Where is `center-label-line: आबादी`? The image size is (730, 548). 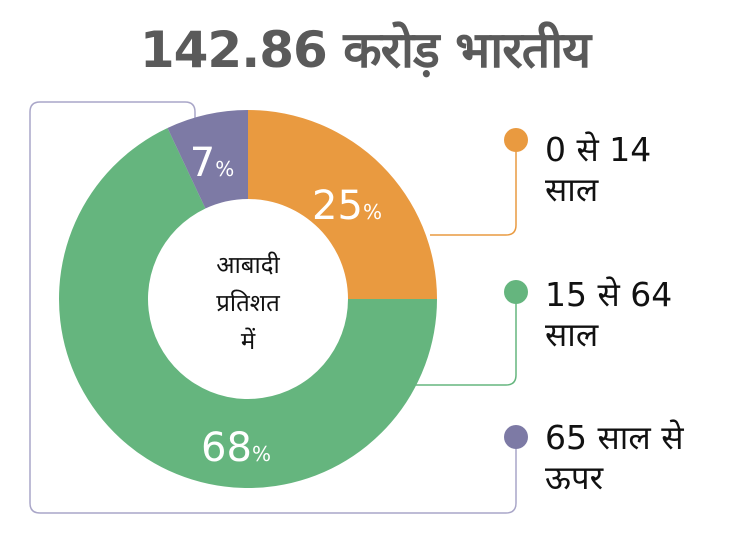
center-label-line: आबादी is located at coordinates (248, 265).